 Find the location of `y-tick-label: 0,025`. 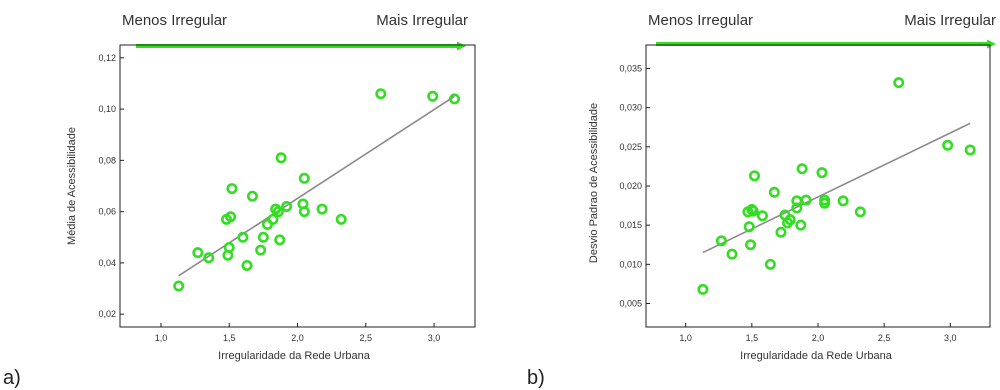

y-tick-label: 0,025 is located at coordinates (630, 147).